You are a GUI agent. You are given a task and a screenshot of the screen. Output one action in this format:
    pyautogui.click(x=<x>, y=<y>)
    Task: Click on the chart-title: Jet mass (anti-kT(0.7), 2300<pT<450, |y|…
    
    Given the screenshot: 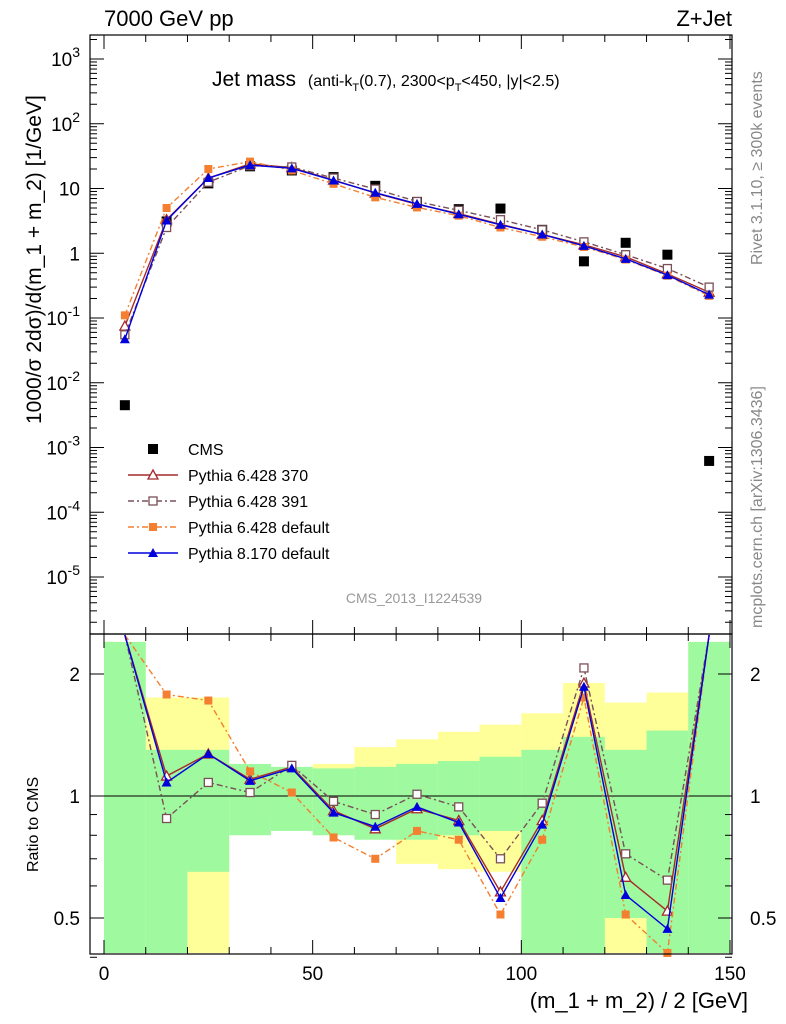 What is the action you would take?
    pyautogui.click(x=386, y=81)
    